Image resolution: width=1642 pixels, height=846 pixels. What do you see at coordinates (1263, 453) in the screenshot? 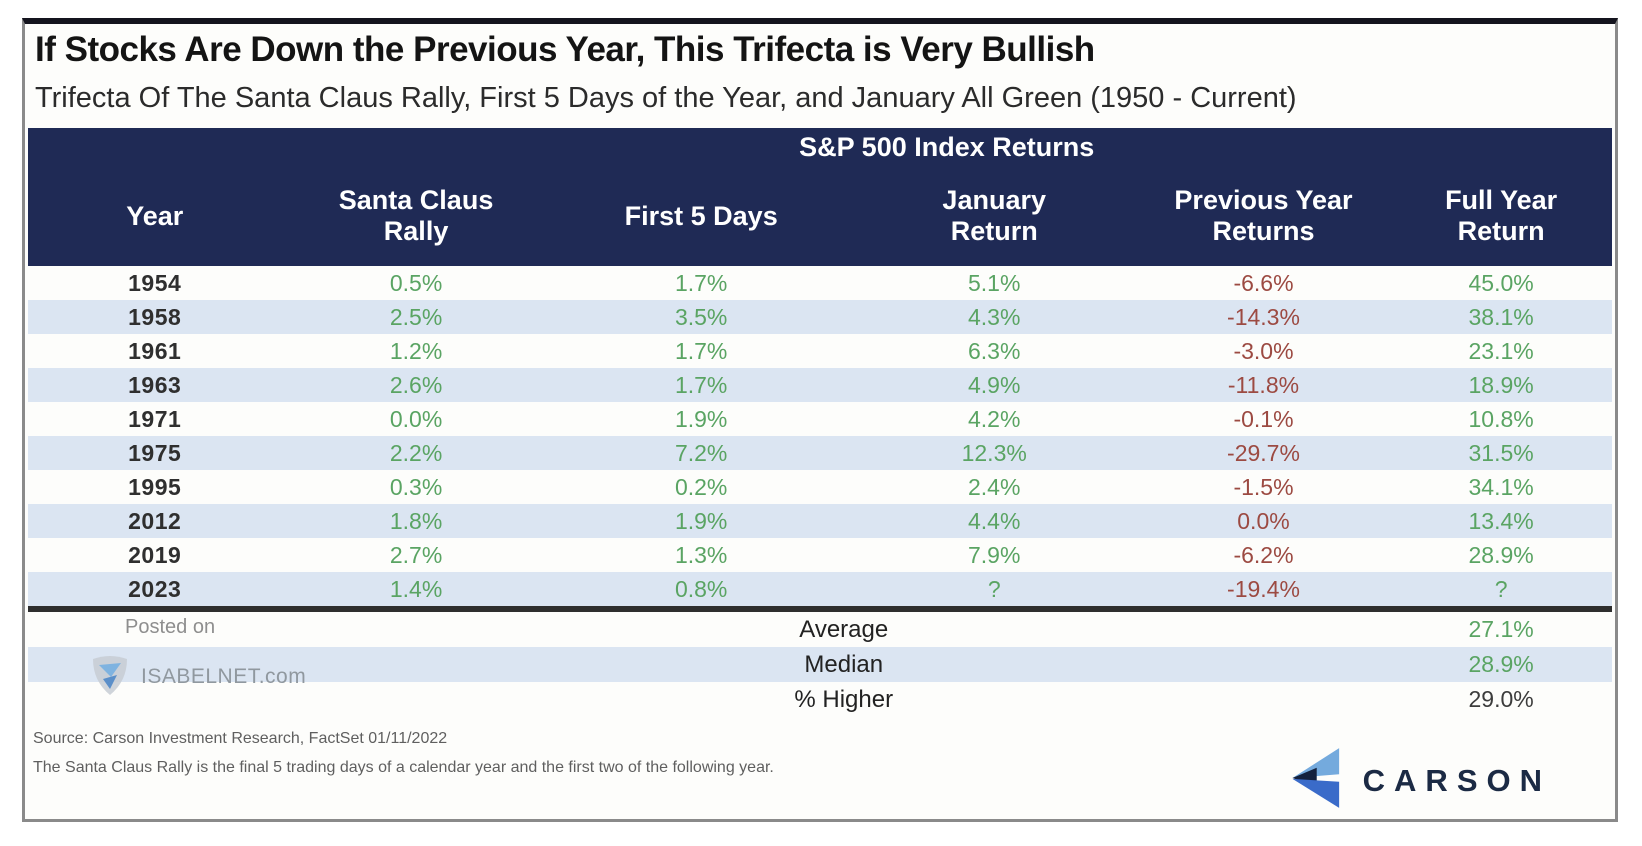
I see `cell-value: -29.7%` at bounding box center [1263, 453].